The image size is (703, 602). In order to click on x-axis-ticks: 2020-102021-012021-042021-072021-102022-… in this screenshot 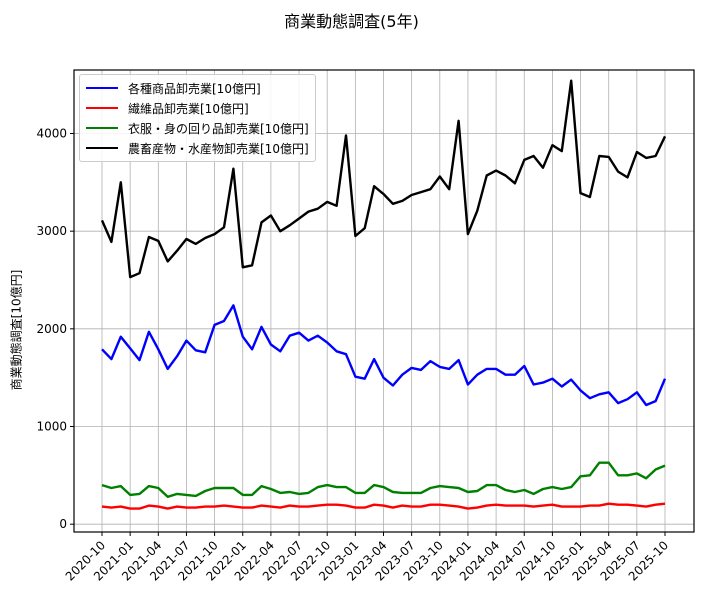, I will do `click(367, 558)`.